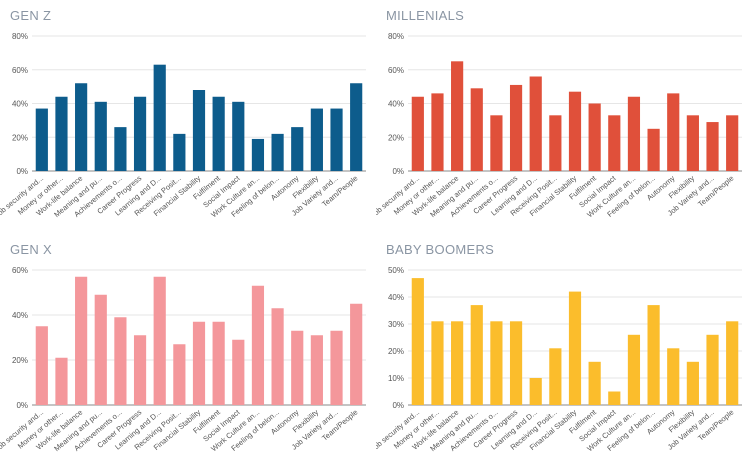 Image resolution: width=752 pixels, height=467 pixels. I want to click on chart-title: BABY BOOMERS, so click(440, 249).